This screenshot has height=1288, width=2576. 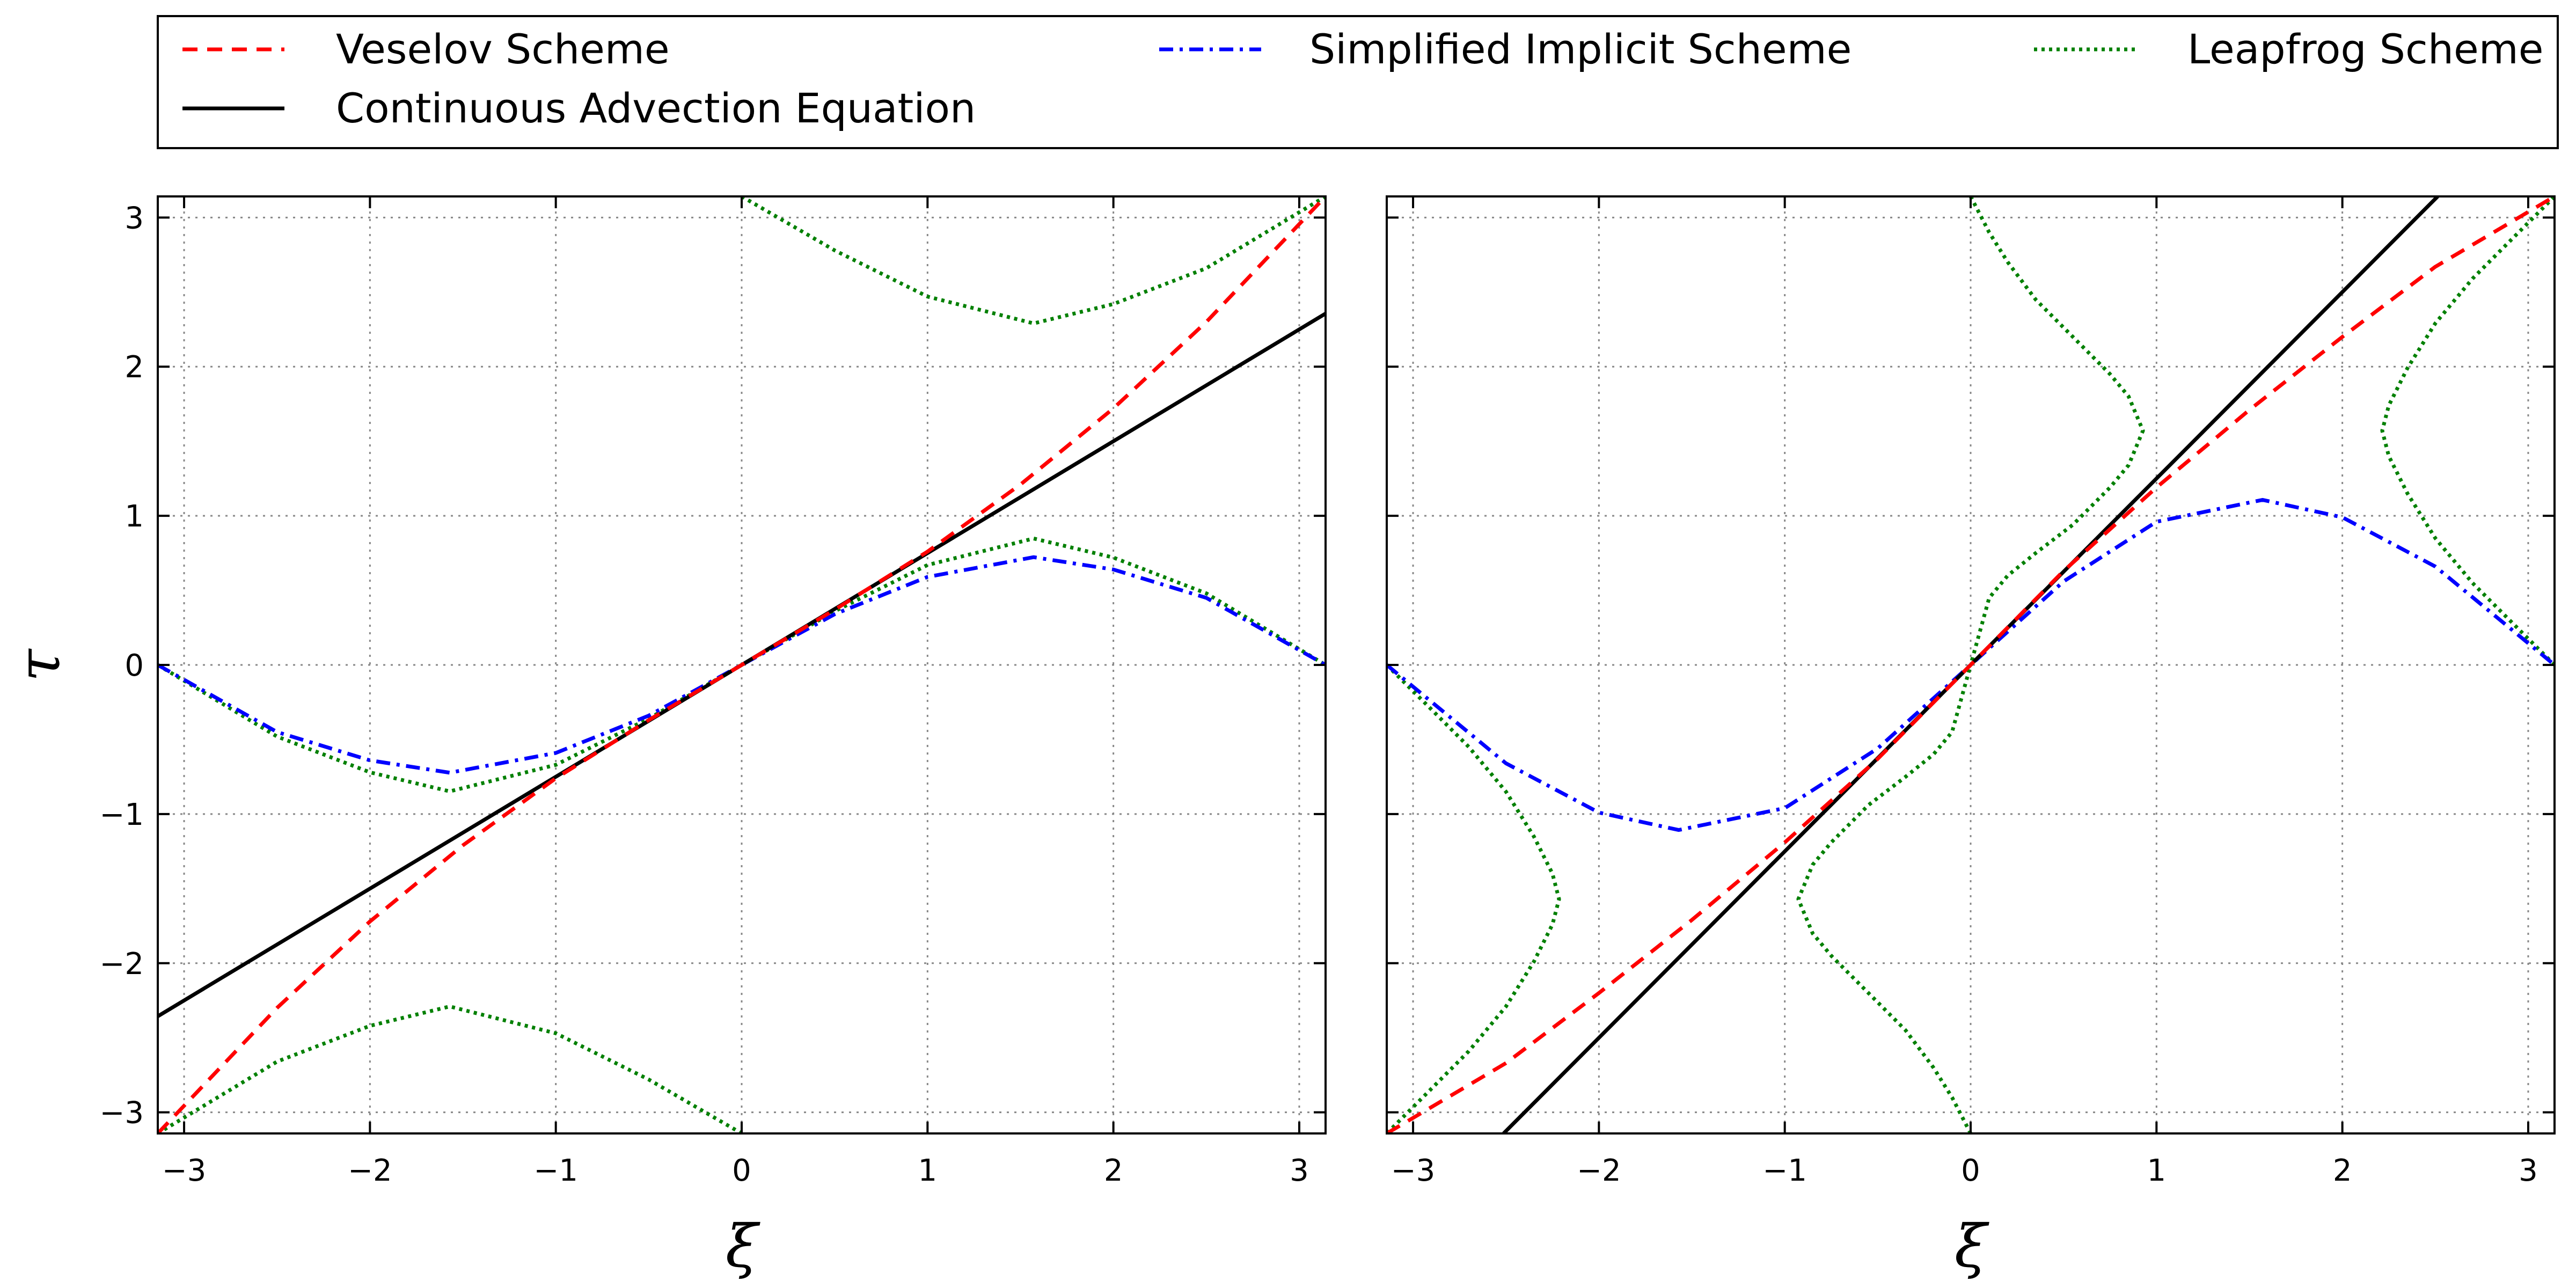 I want to click on left-ytick-label-3: 0, so click(x=134, y=665).